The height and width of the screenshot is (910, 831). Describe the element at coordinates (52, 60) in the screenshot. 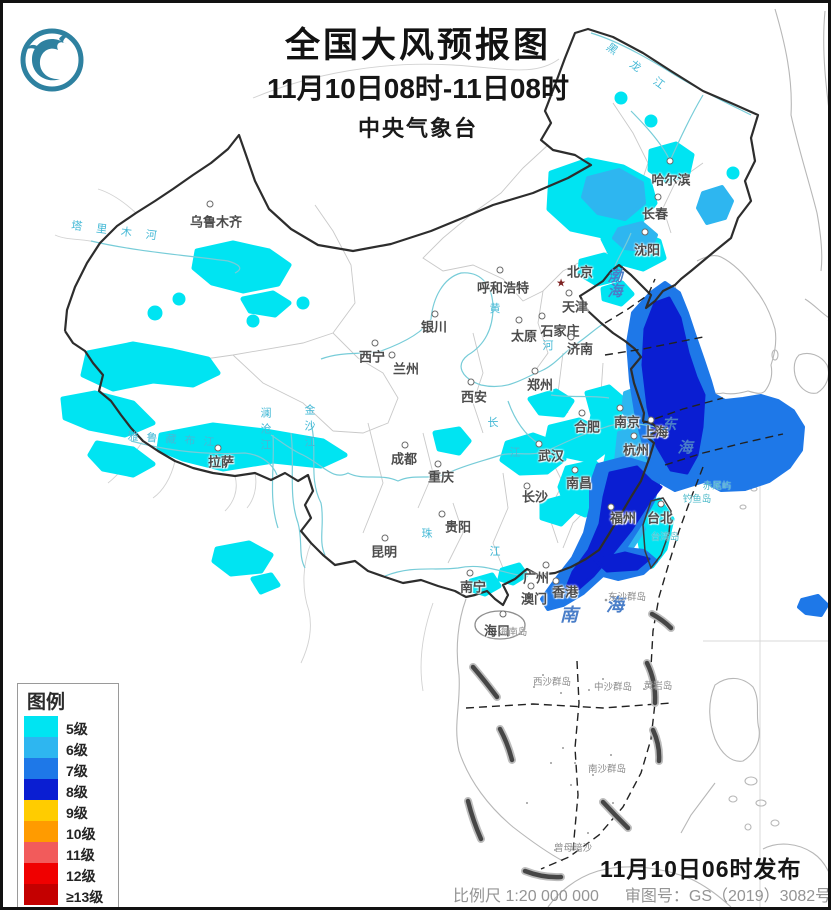

I see `cma-dragon-icon` at that location.